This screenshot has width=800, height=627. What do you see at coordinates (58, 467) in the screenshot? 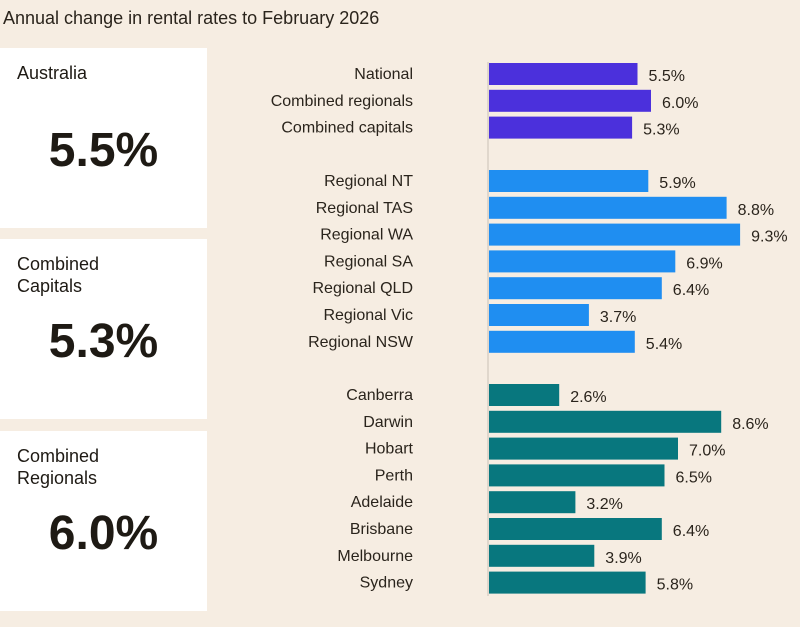
I see `card-label: Combined Regionals` at bounding box center [58, 467].